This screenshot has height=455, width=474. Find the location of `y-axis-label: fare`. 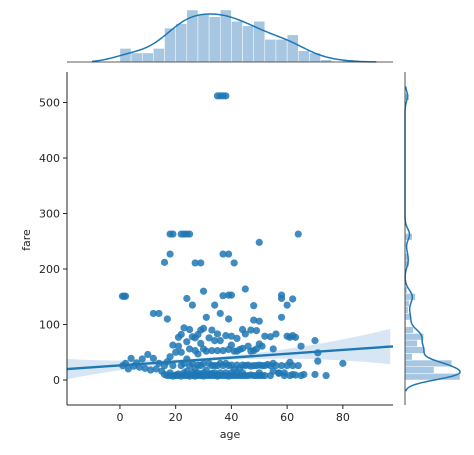

y-axis-label: fare is located at coordinates (26, 240).